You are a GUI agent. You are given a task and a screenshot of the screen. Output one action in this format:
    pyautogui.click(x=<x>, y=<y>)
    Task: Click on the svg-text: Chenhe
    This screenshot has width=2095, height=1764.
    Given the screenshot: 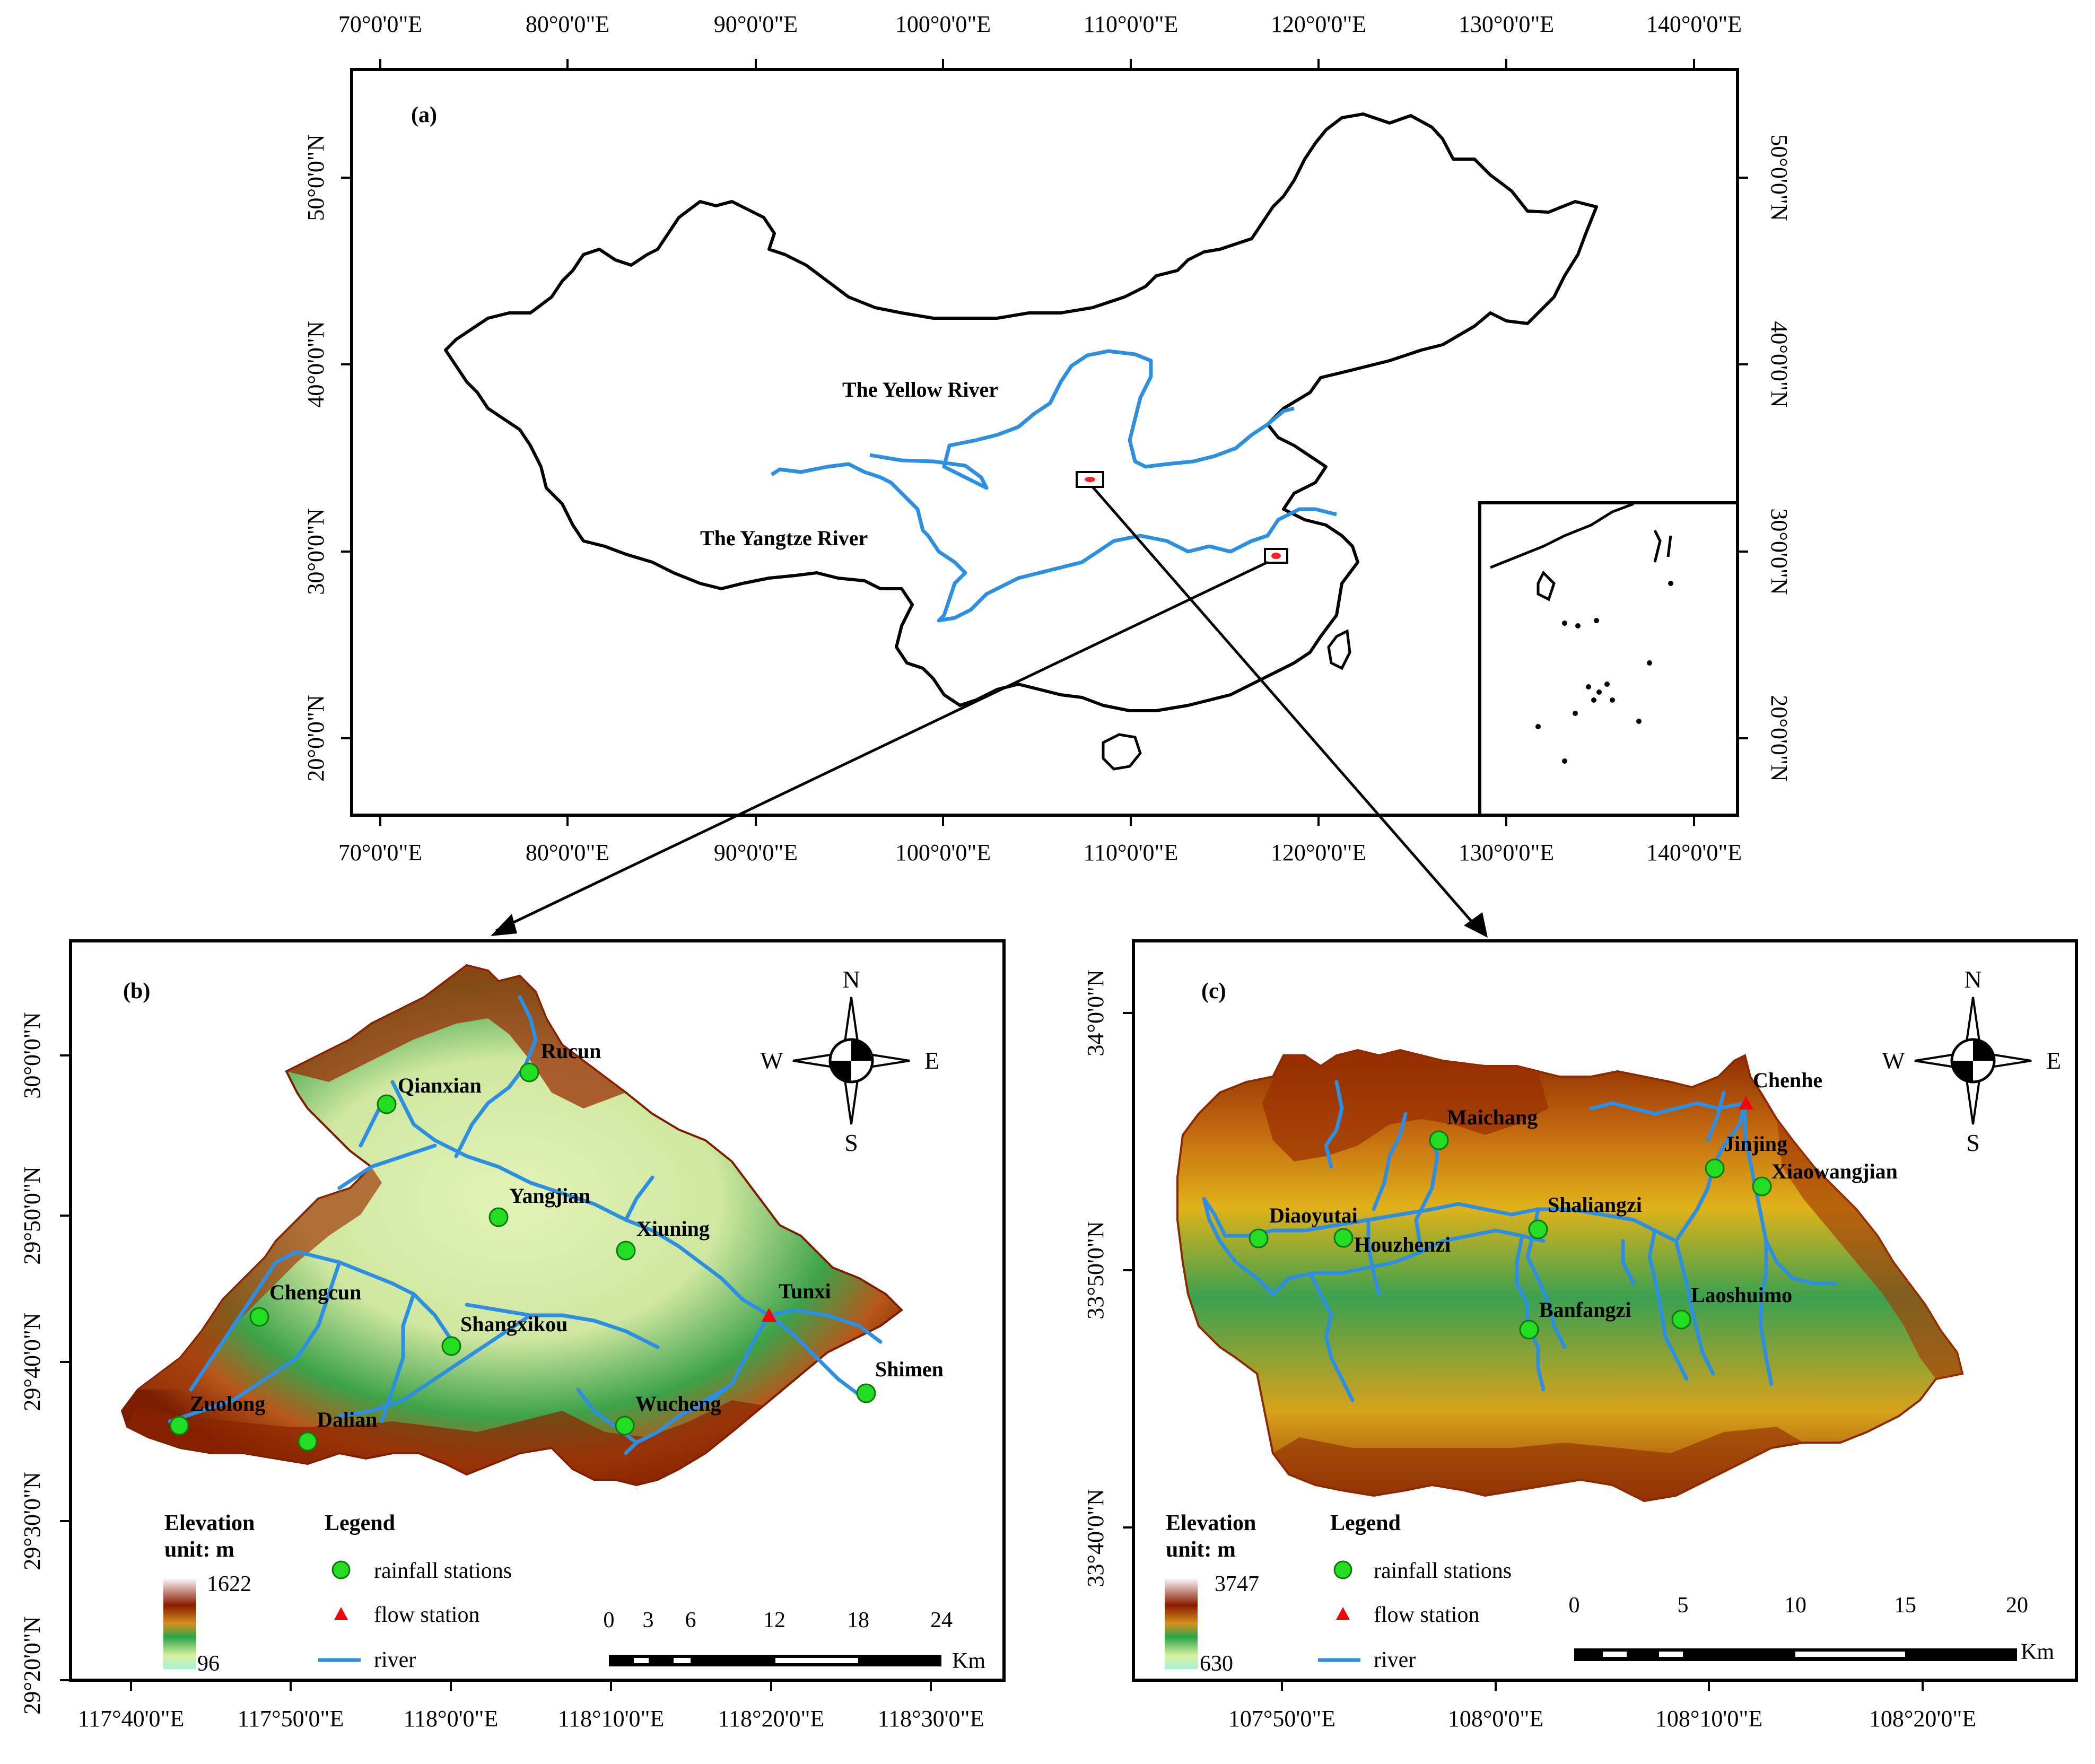 What is the action you would take?
    pyautogui.click(x=1788, y=1080)
    